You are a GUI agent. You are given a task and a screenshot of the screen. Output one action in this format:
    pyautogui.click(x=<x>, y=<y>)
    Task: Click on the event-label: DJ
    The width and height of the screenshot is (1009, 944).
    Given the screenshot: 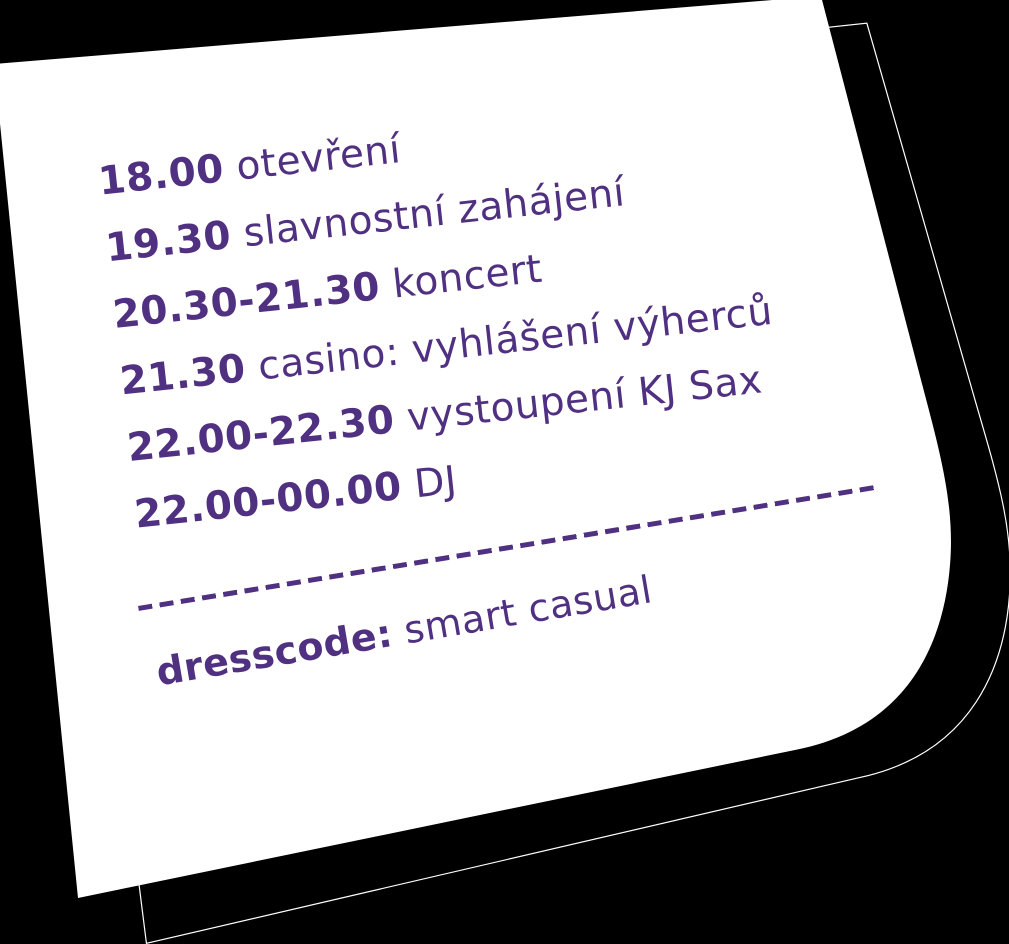 What is the action you would take?
    pyautogui.click(x=436, y=482)
    